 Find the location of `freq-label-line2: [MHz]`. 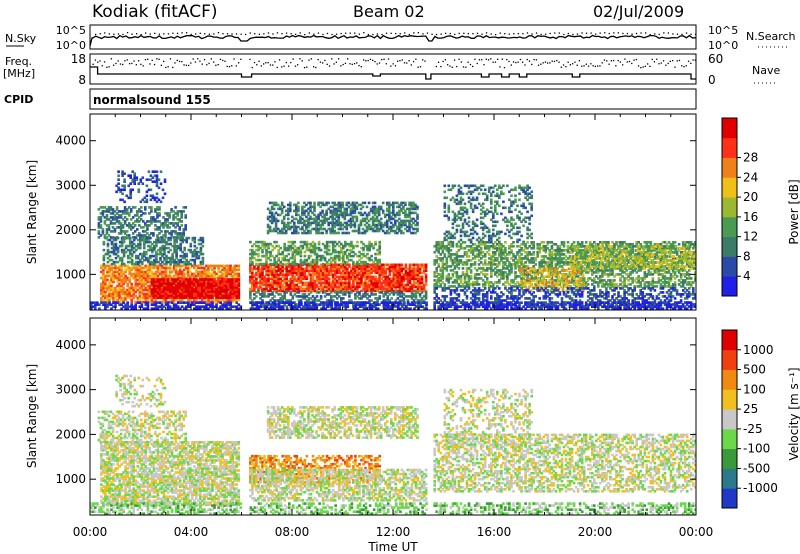

freq-label-line2: [MHz] is located at coordinates (19, 73).